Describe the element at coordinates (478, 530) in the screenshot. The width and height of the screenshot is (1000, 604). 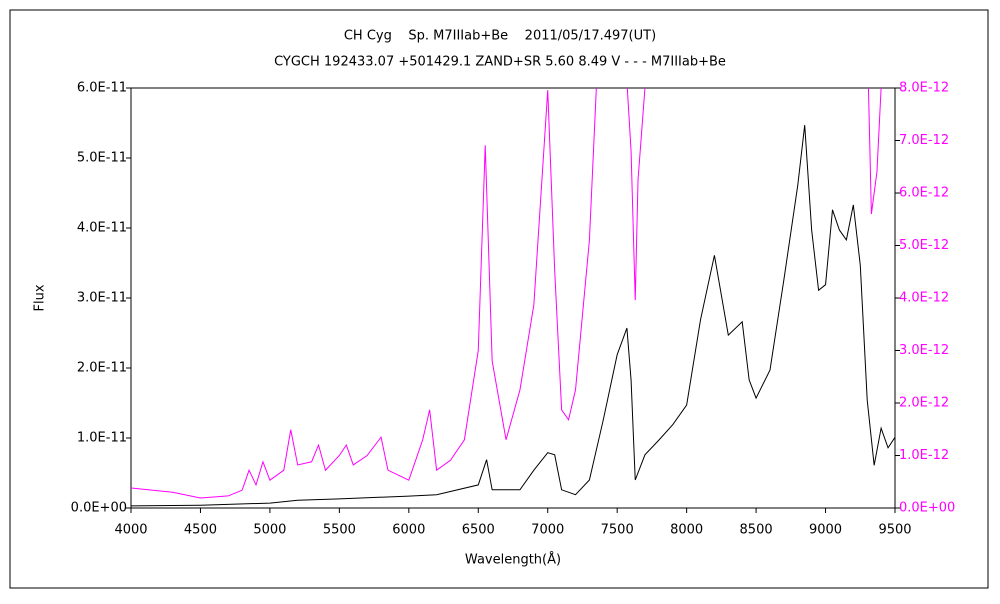
I see `x-tick-label: 6500` at that location.